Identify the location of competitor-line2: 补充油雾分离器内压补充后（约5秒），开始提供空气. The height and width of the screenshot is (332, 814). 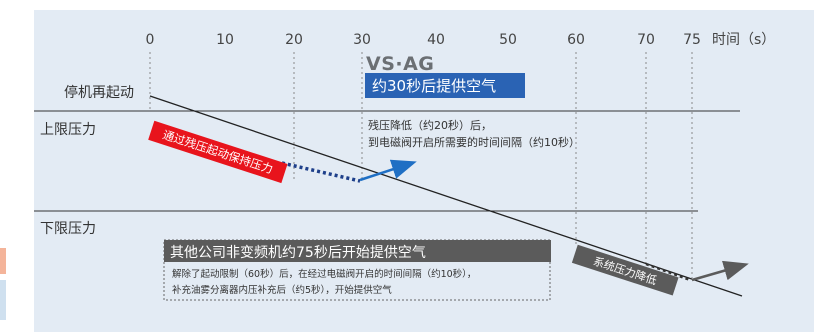
(282, 290).